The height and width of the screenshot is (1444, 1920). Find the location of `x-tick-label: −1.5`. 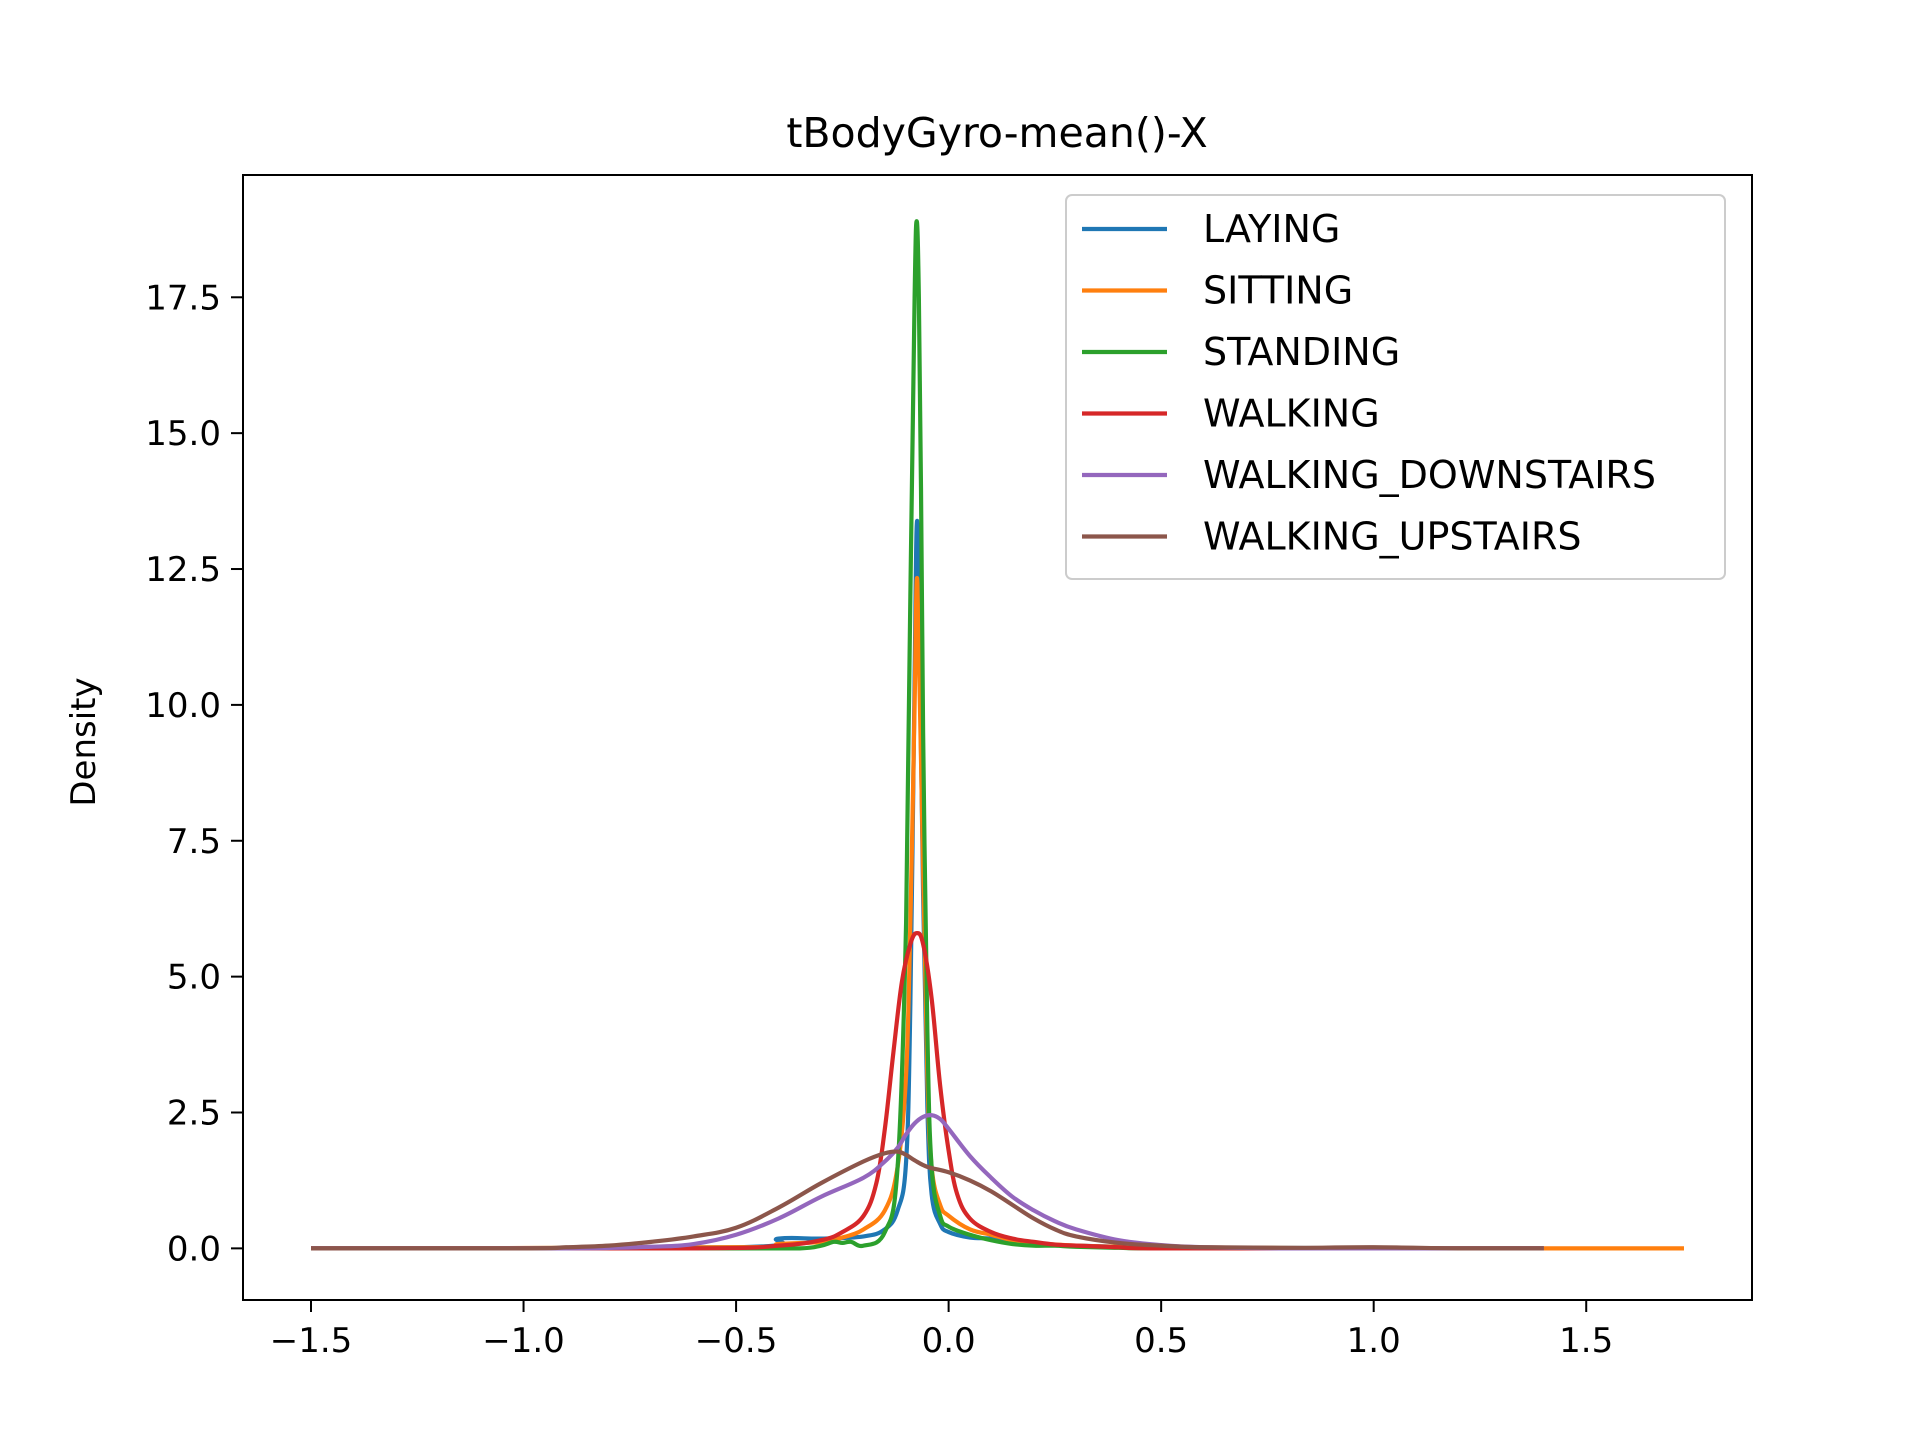

x-tick-label: −1.5 is located at coordinates (311, 1341).